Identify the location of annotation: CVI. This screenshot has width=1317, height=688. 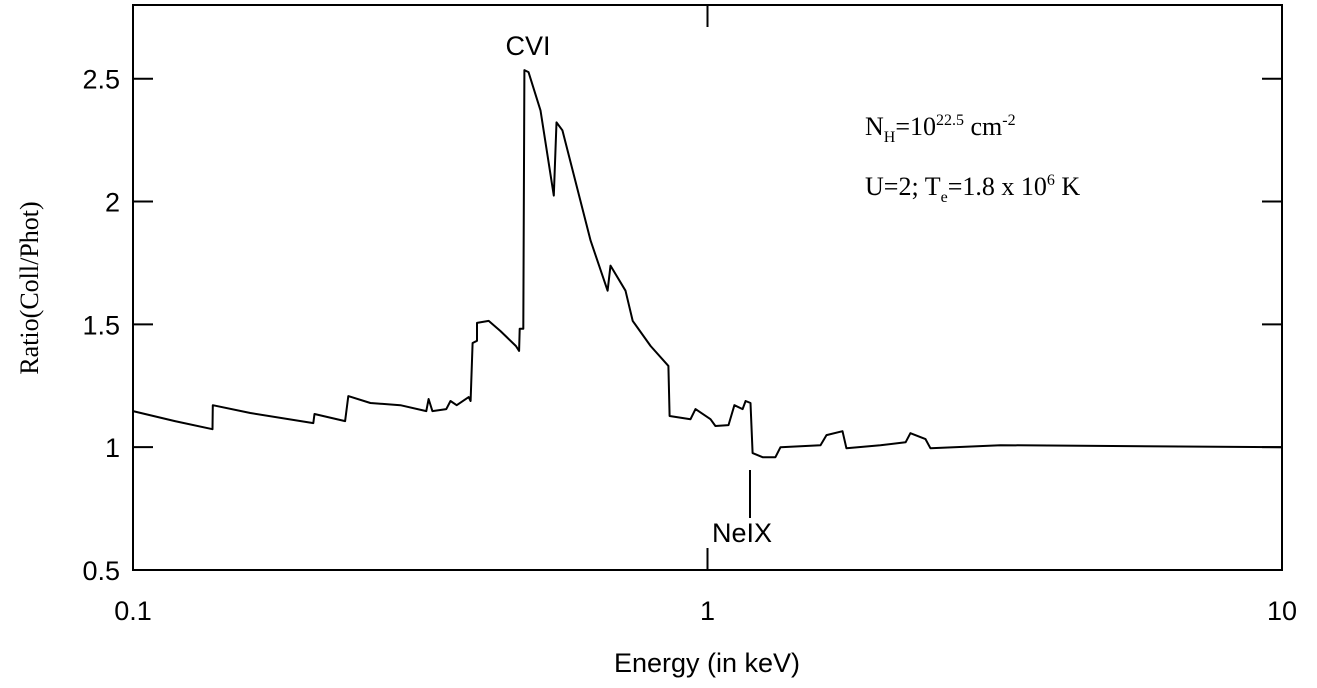
(527, 46).